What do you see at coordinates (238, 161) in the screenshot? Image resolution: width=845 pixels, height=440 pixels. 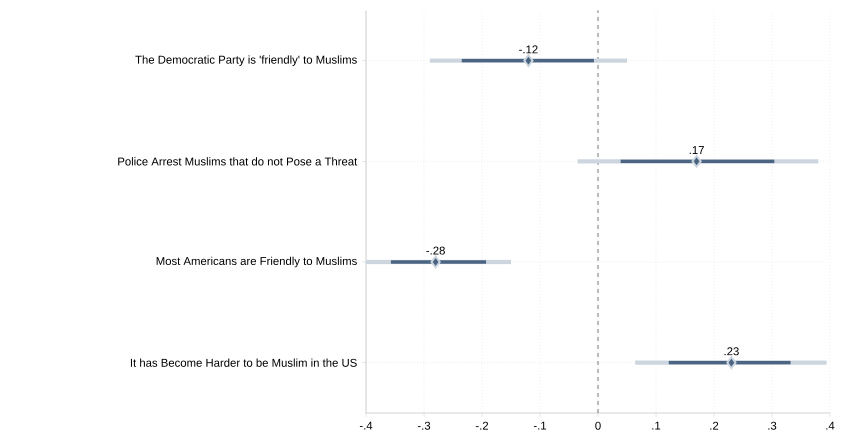 I see `y-tick-label: Police Arrest Muslims that do not Pose a Threat` at bounding box center [238, 161].